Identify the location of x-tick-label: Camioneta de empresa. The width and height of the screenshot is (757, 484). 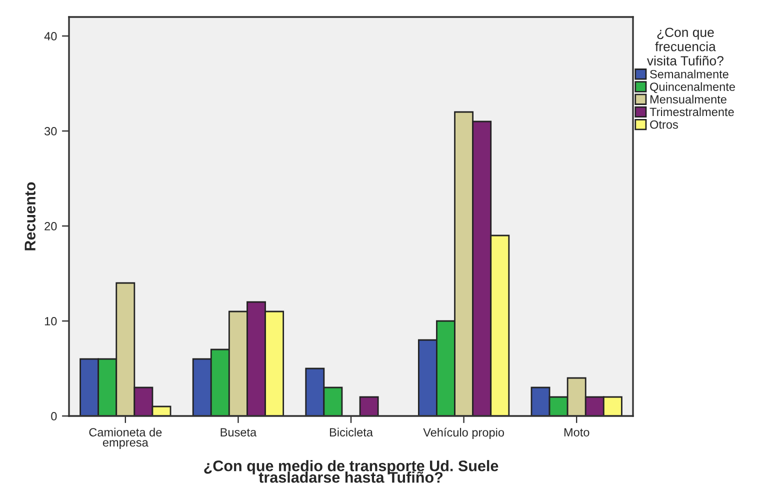
(125, 438).